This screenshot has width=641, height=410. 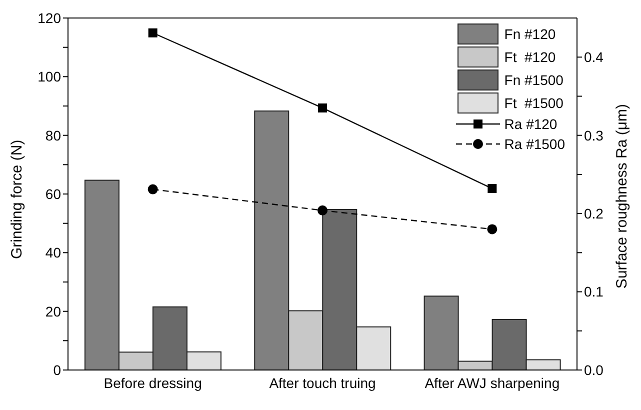 I want to click on x-tick-label: After touch truing, so click(x=322, y=382).